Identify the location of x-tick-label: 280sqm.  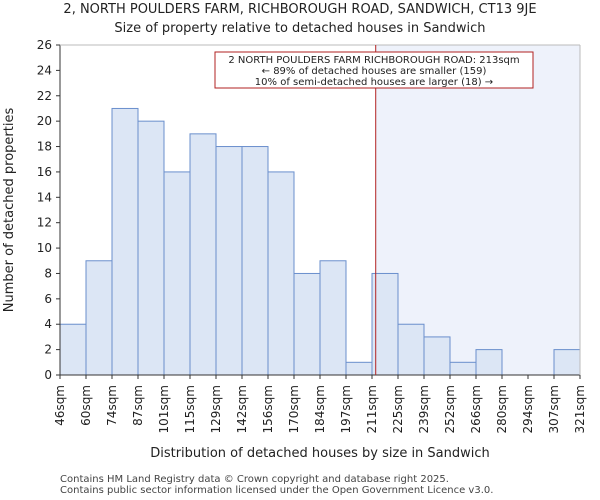
(502, 409).